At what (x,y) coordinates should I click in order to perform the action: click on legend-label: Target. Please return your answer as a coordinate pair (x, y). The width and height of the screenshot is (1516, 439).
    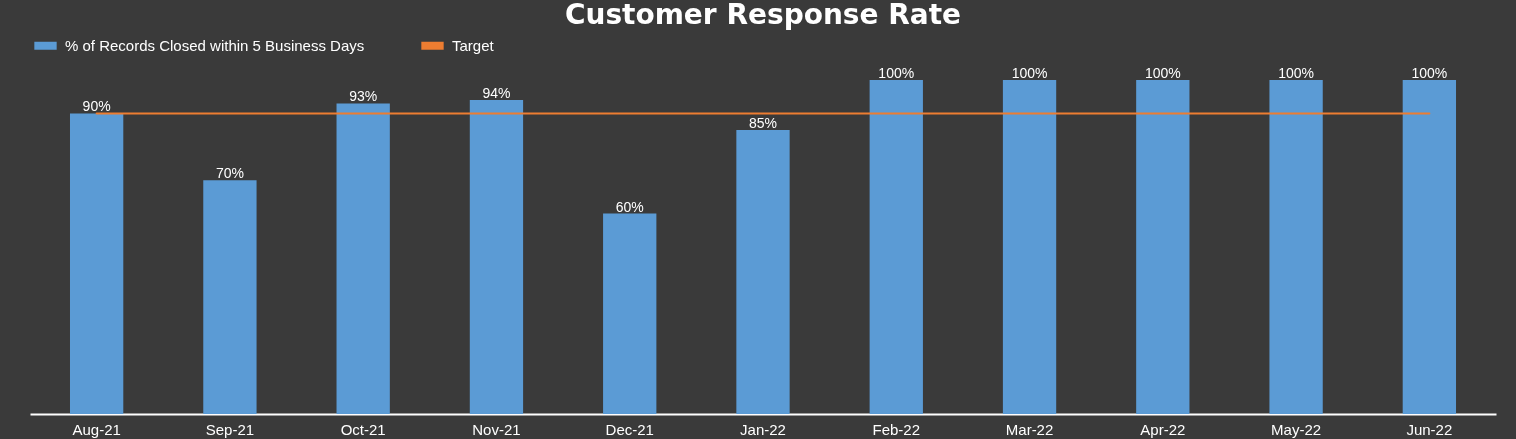
    Looking at the image, I should click on (473, 45).